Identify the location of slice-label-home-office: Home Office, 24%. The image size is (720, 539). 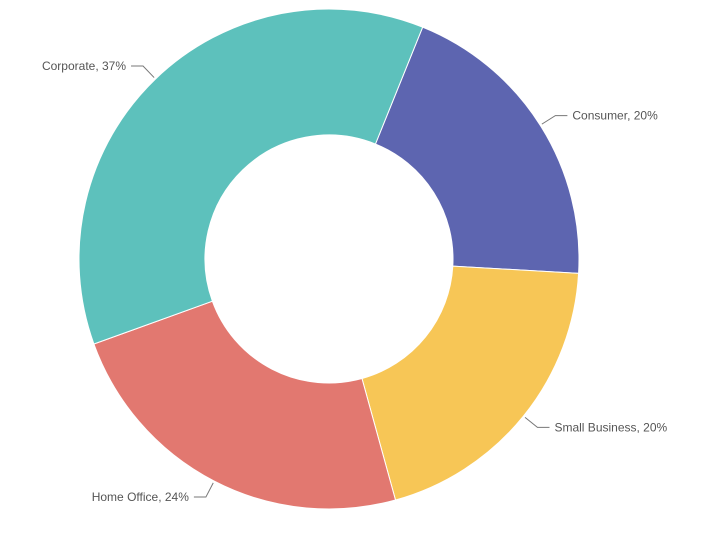
(140, 497).